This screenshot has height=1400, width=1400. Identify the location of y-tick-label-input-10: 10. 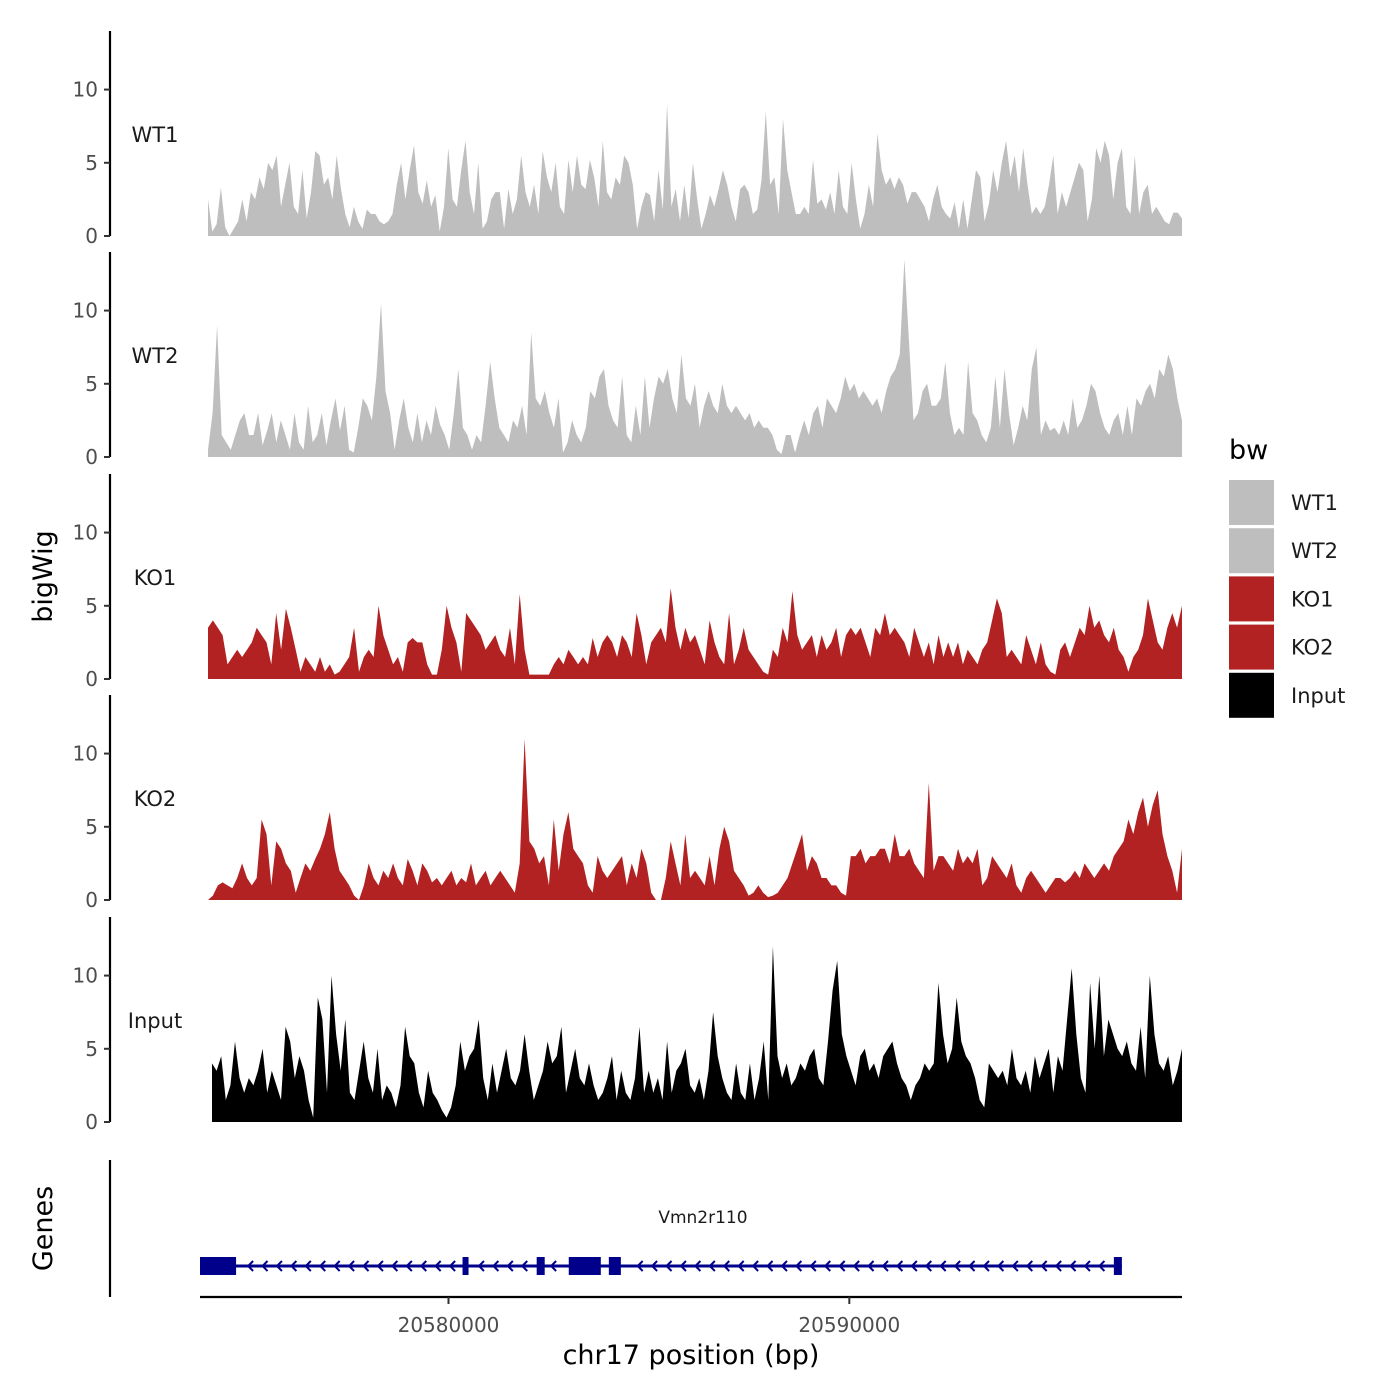
(85, 976).